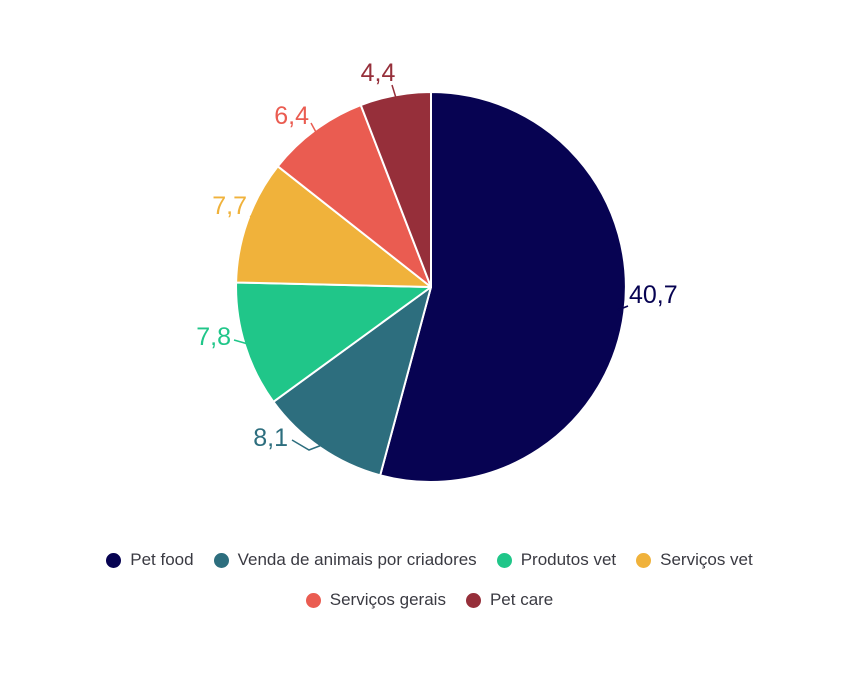  What do you see at coordinates (521, 599) in the screenshot?
I see `legend-item-label: Pet care` at bounding box center [521, 599].